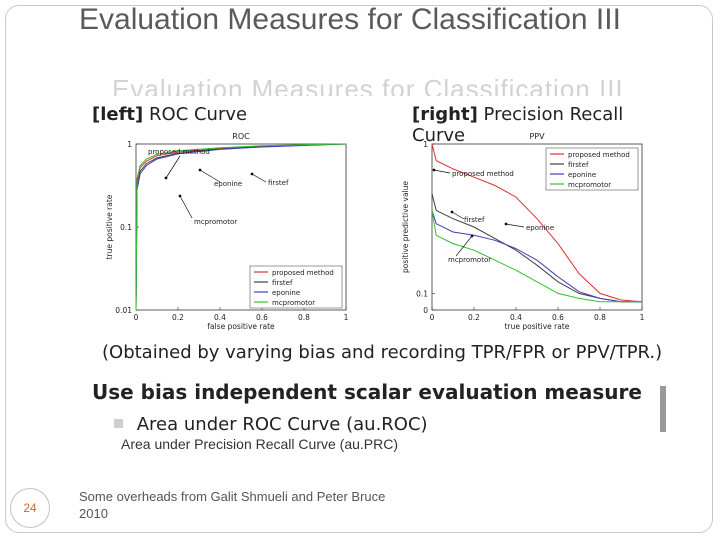 This screenshot has width=720, height=540. Describe the element at coordinates (123, 310) in the screenshot. I see `y-tick-label: 0.01` at that location.